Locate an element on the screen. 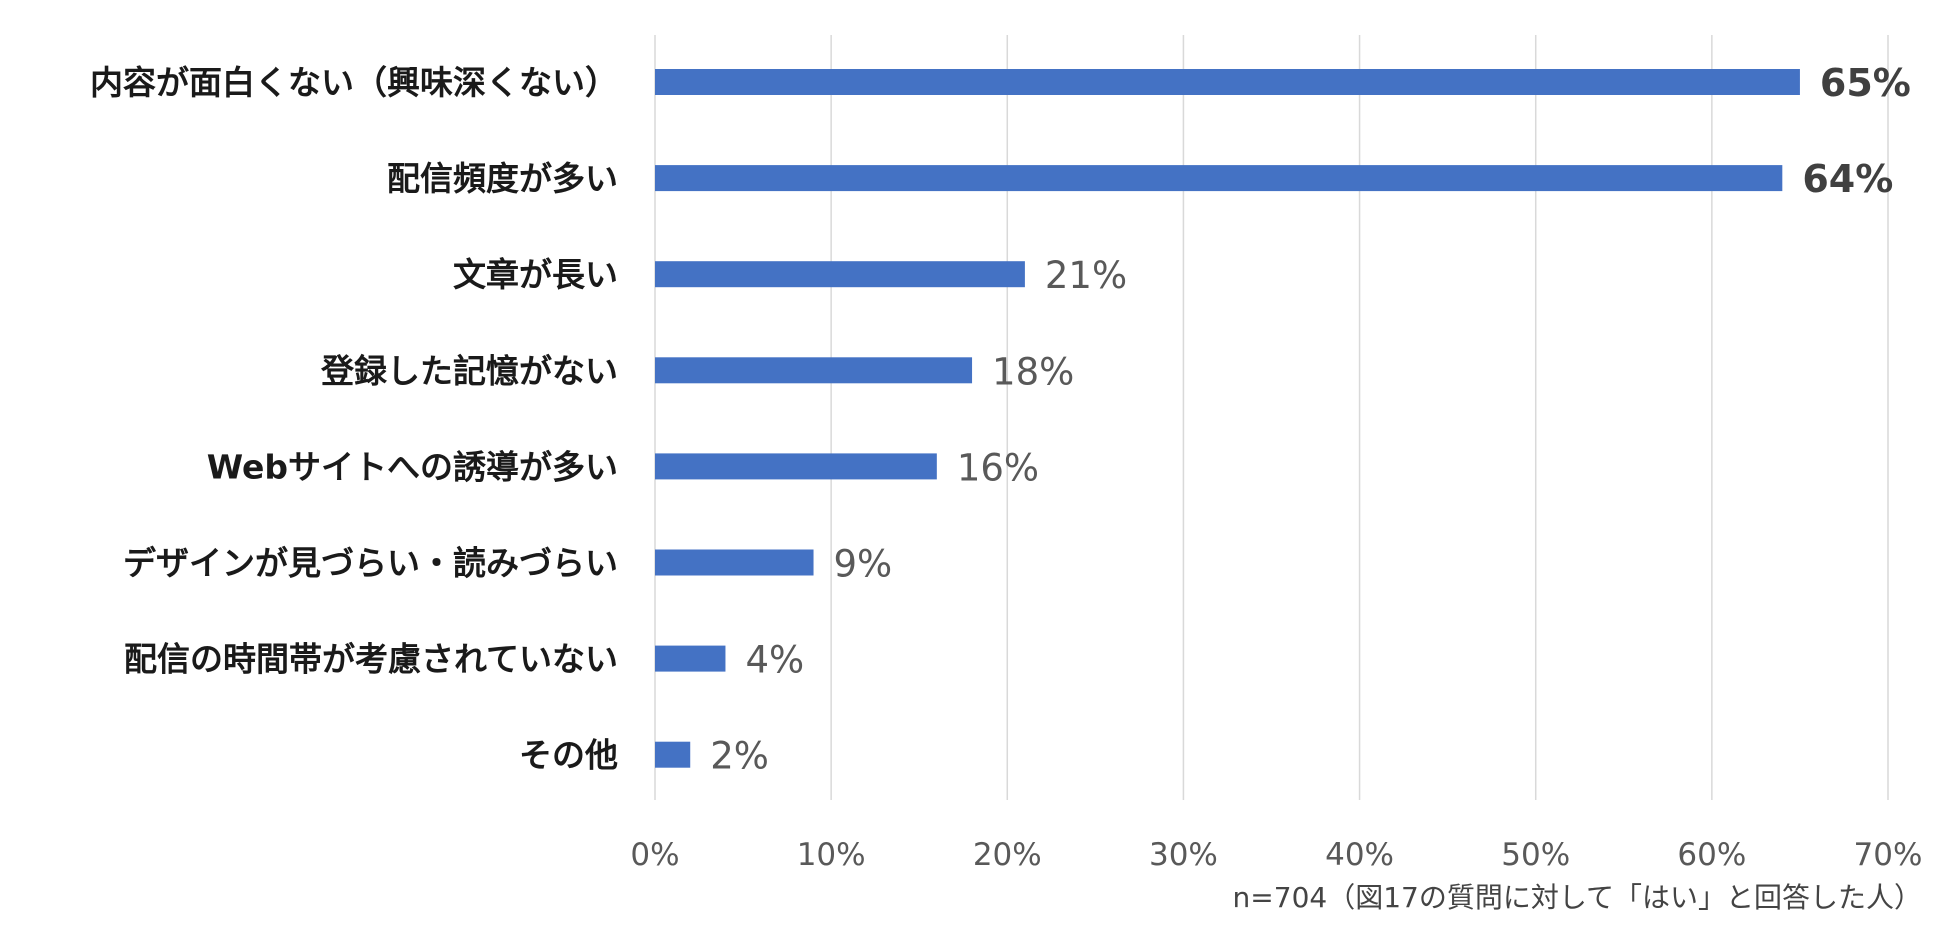 The height and width of the screenshot is (934, 1950). x-tick-label: 20% is located at coordinates (1007, 855).